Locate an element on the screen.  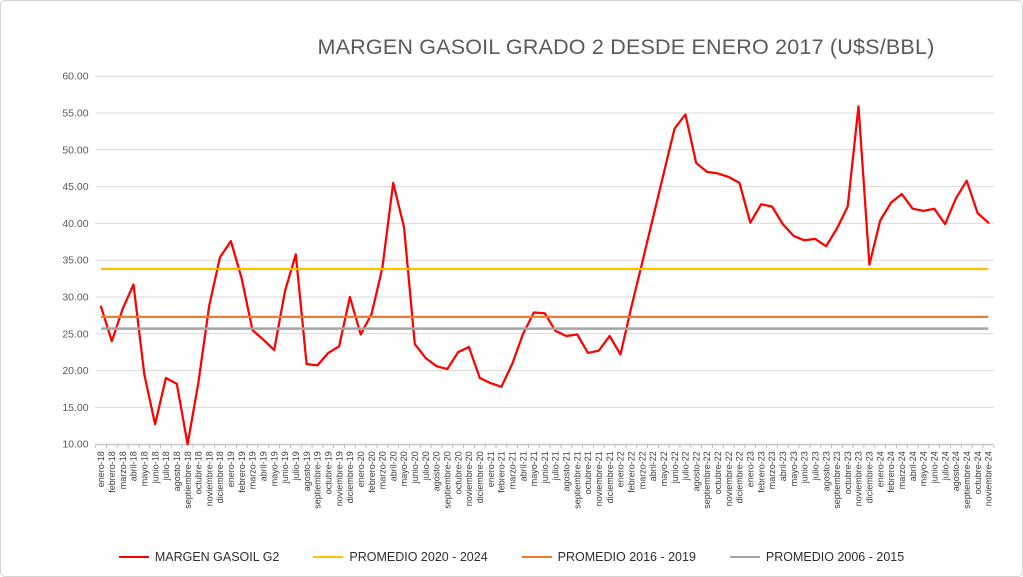
x-axis-label: diciembre-22 is located at coordinates (740, 477).